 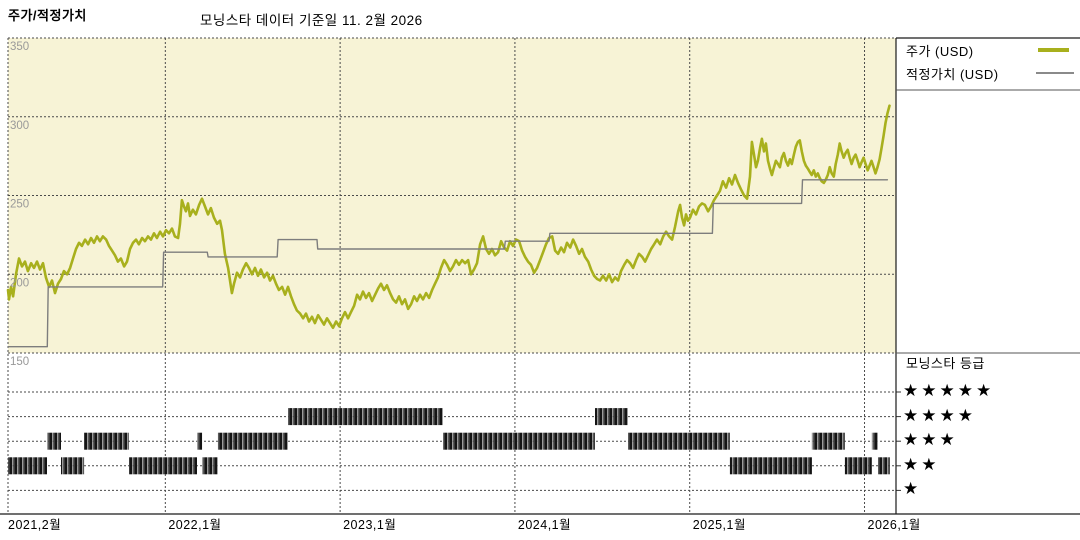 I want to click on rating-row-3-stars: ★★★, so click(x=930, y=440).